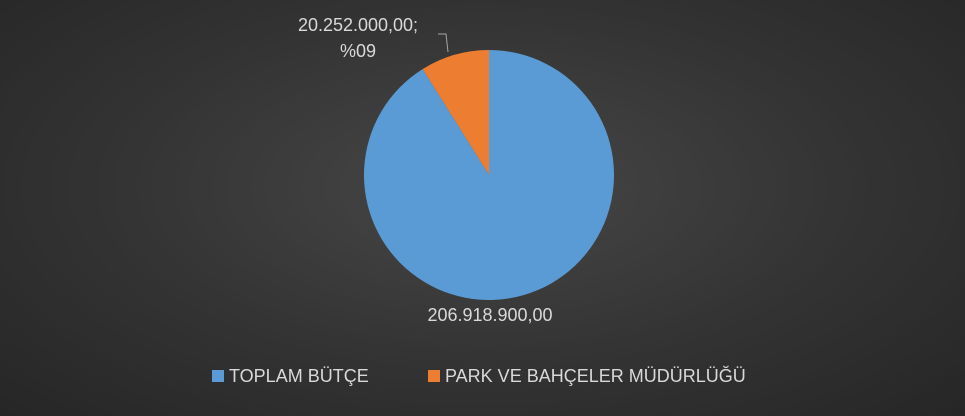 This screenshot has width=965, height=416. What do you see at coordinates (455, 112) in the screenshot?
I see `pie-slice` at bounding box center [455, 112].